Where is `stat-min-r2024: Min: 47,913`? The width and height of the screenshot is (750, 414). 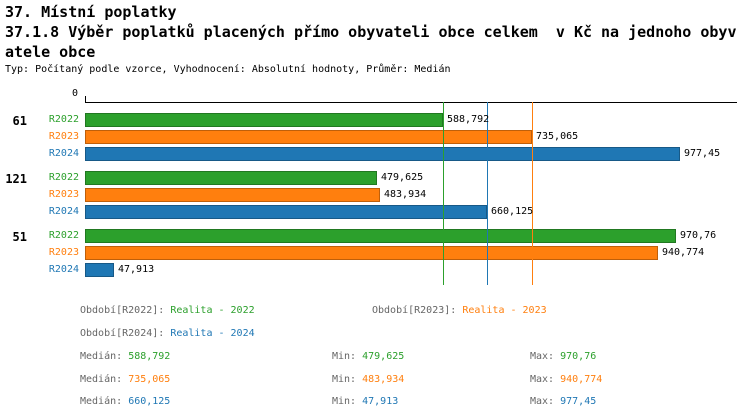 stat-min-r2024: Min: 47,913 is located at coordinates (365, 401).